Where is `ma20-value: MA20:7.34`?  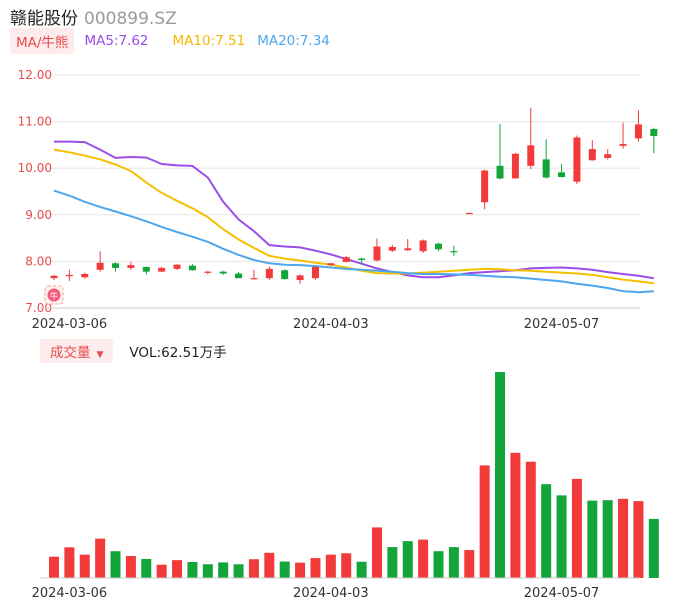
ma20-value: MA20:7.34 is located at coordinates (293, 41).